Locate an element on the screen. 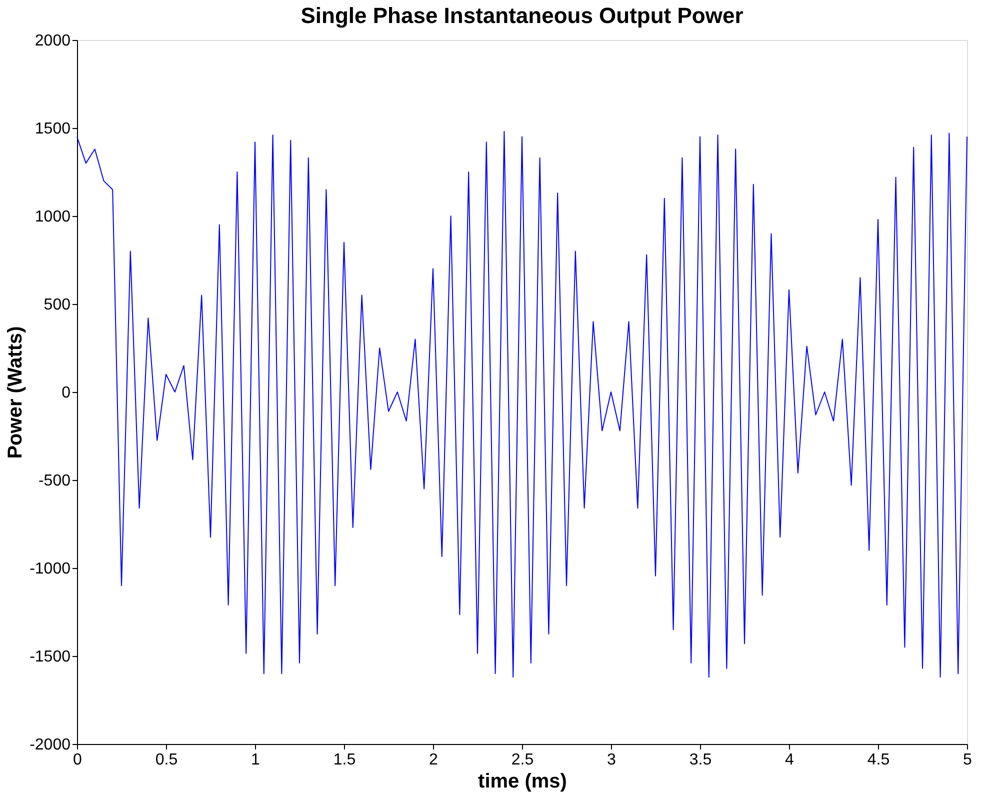 This screenshot has height=811, width=997. x-axis-title: time (ms) is located at coordinates (522, 781).